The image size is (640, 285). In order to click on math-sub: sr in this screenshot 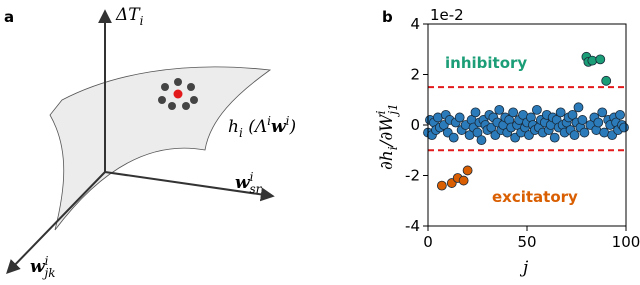, I will do `click(255, 189)`.